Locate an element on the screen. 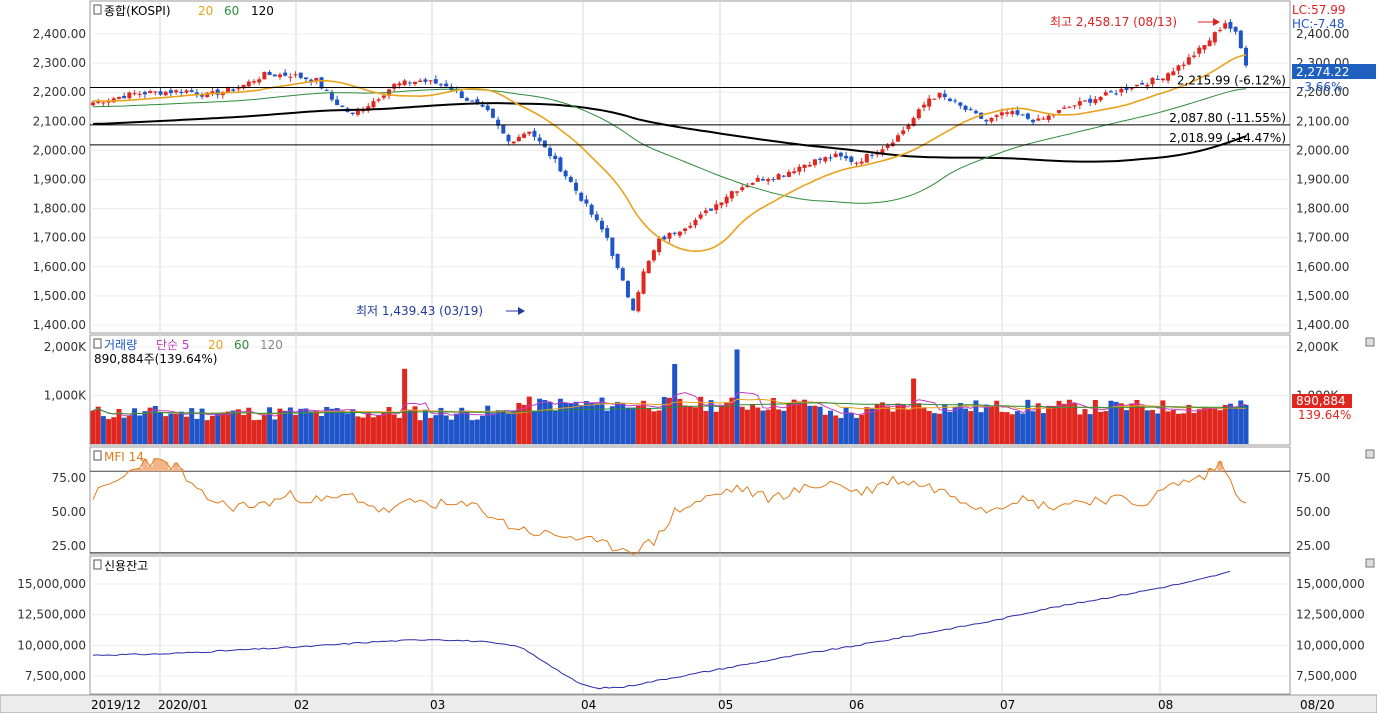 This screenshot has width=1377, height=713. credit-y-tick-left: 15,000,000 is located at coordinates (51, 584).